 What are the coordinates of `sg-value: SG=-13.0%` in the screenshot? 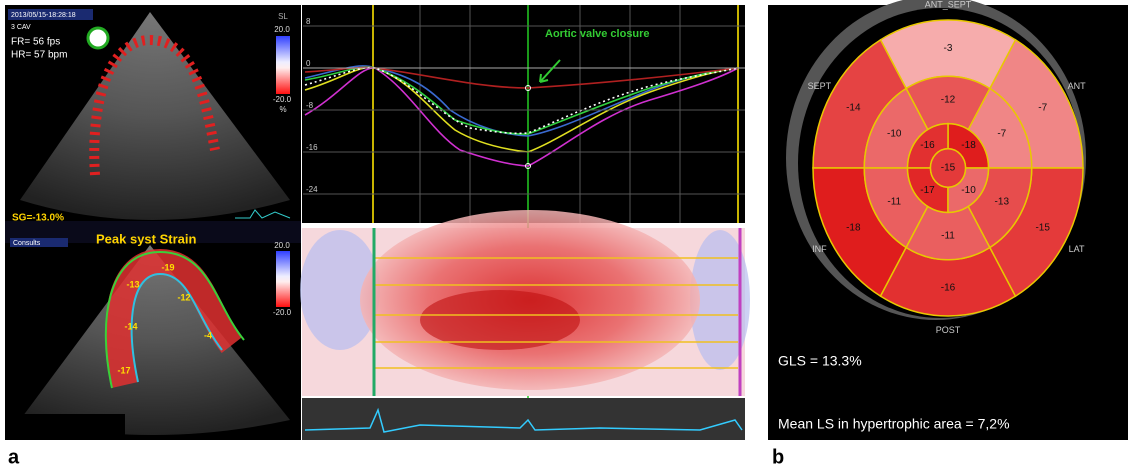 It's located at (38, 218).